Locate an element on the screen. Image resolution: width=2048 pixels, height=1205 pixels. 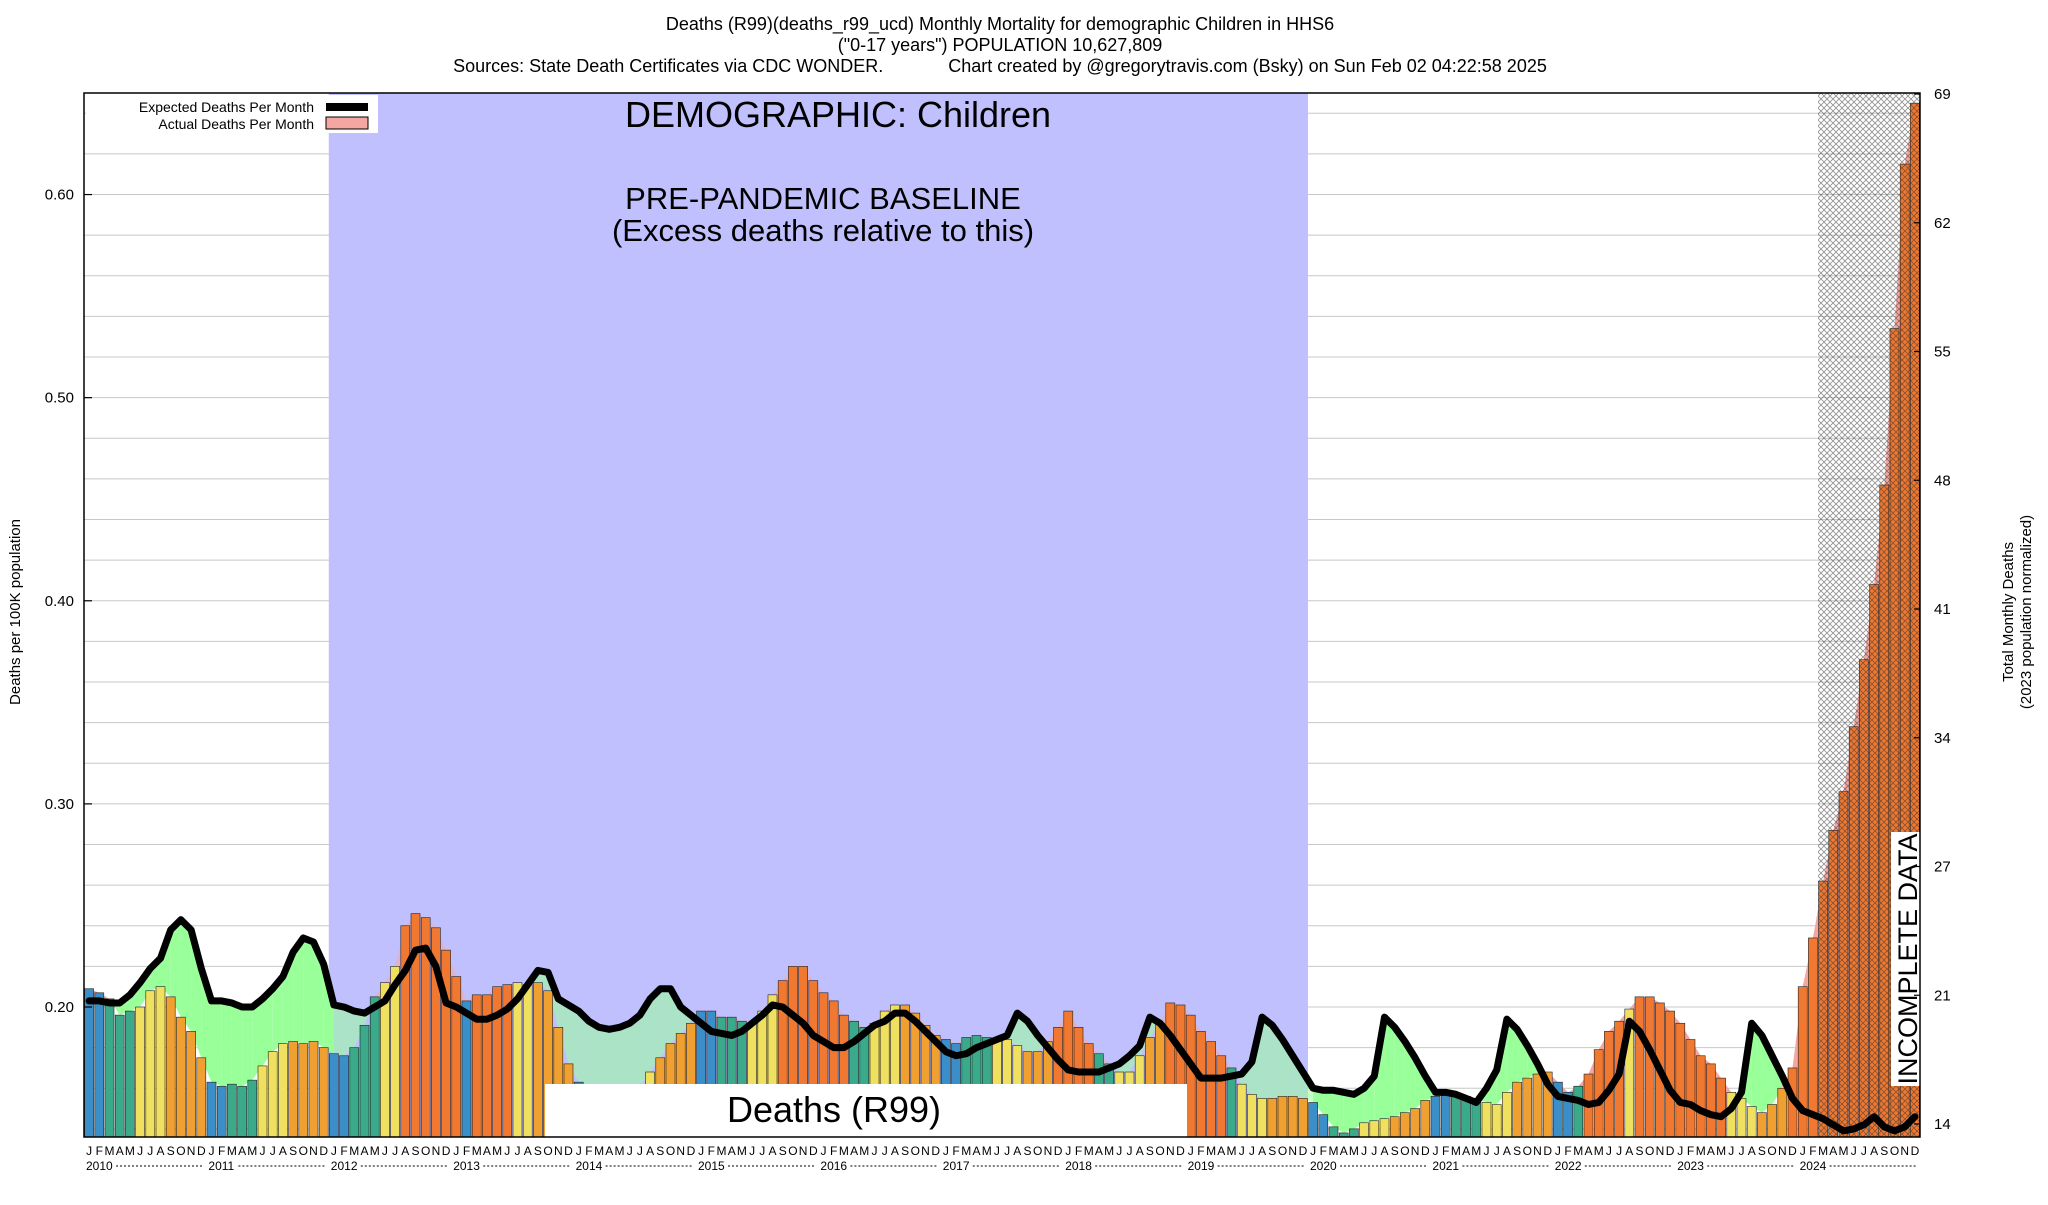
incomplete-label: INCOMPLETE DATA is located at coordinates (1908, 958).